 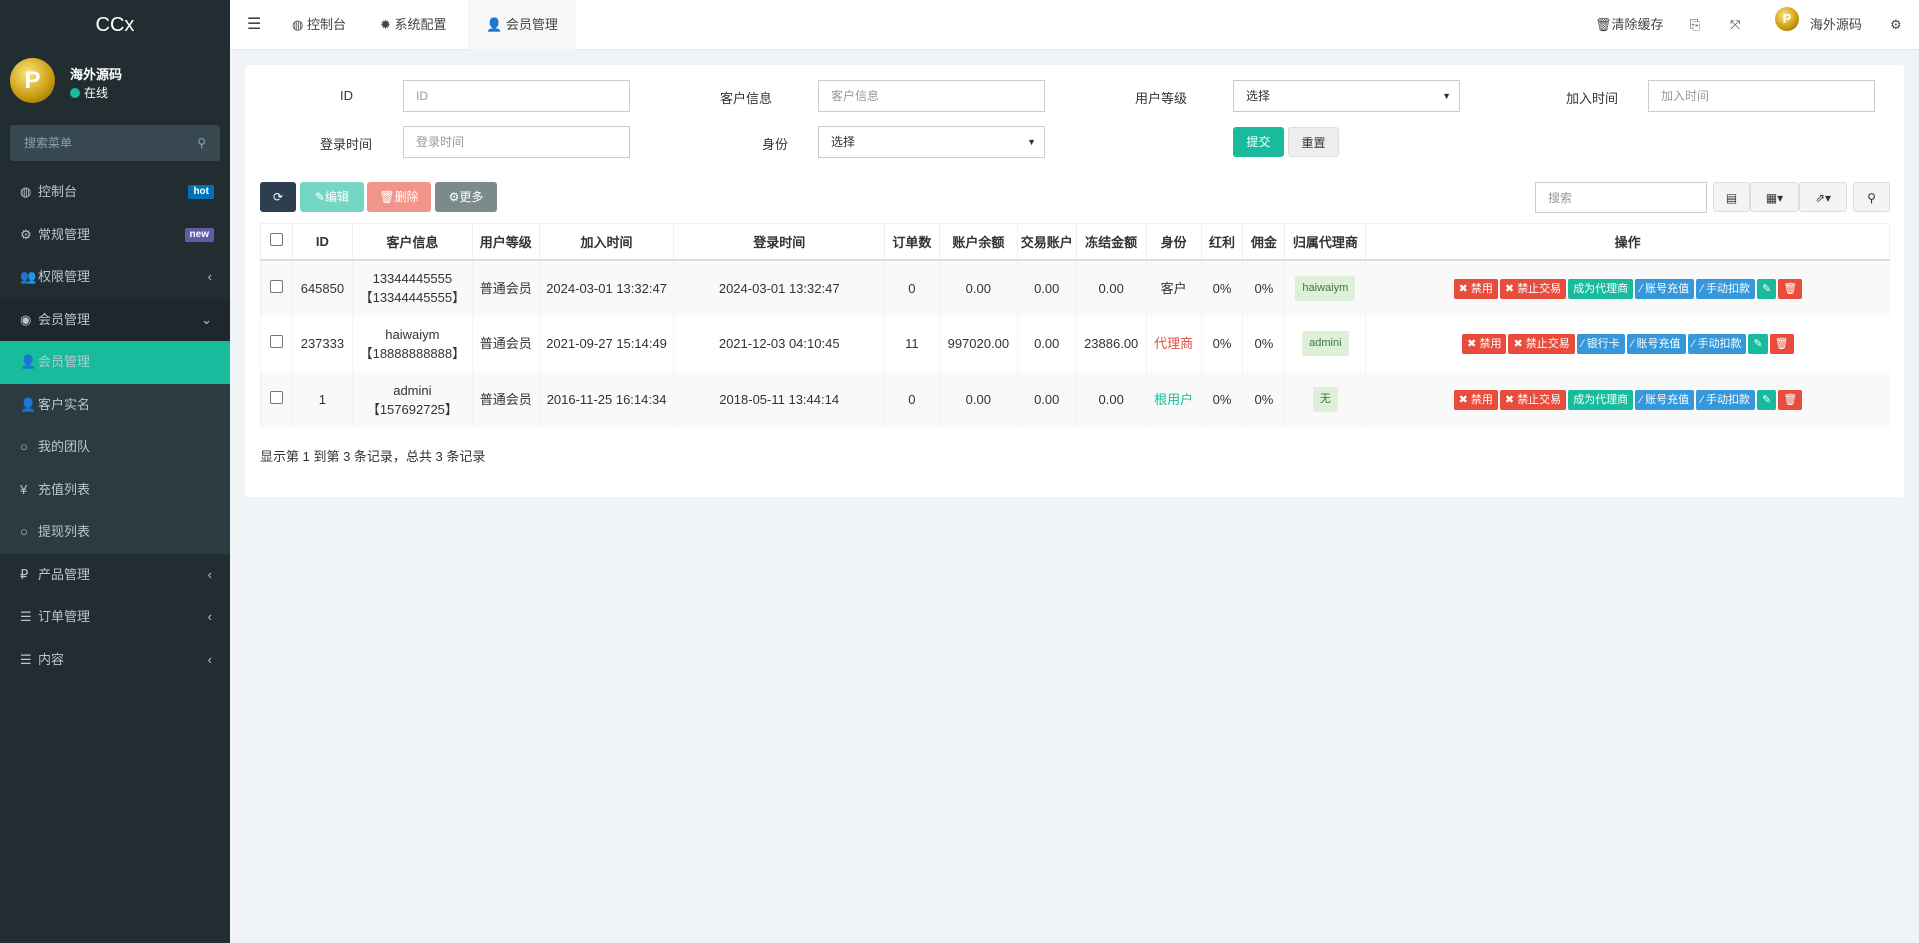 I want to click on more-button: ⚙更多, so click(x=466, y=197).